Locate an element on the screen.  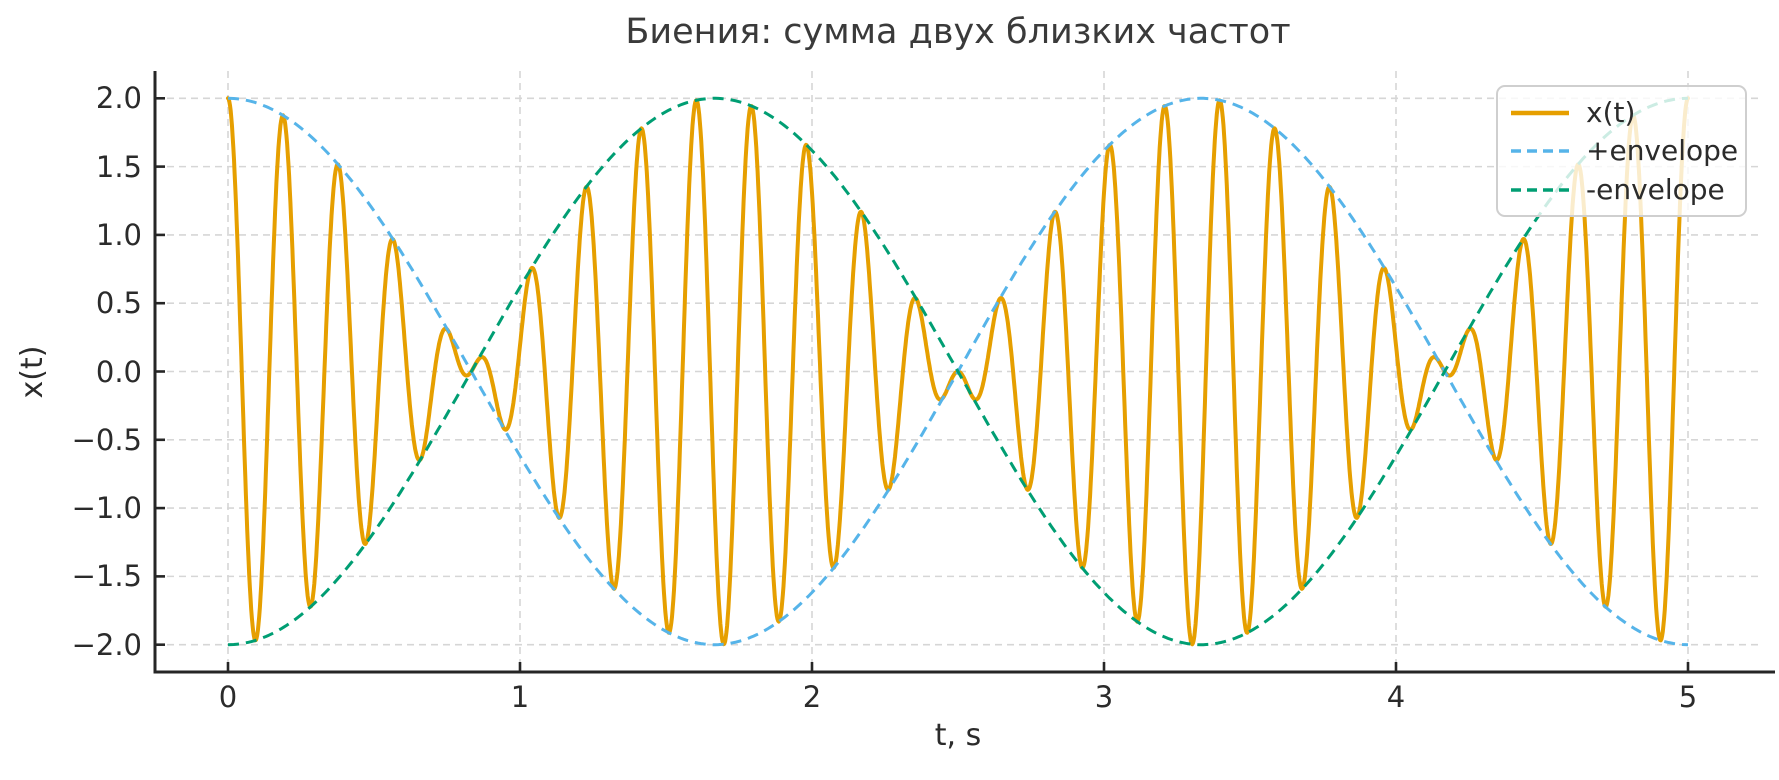
x-tick-label: 4 is located at coordinates (1396, 697).